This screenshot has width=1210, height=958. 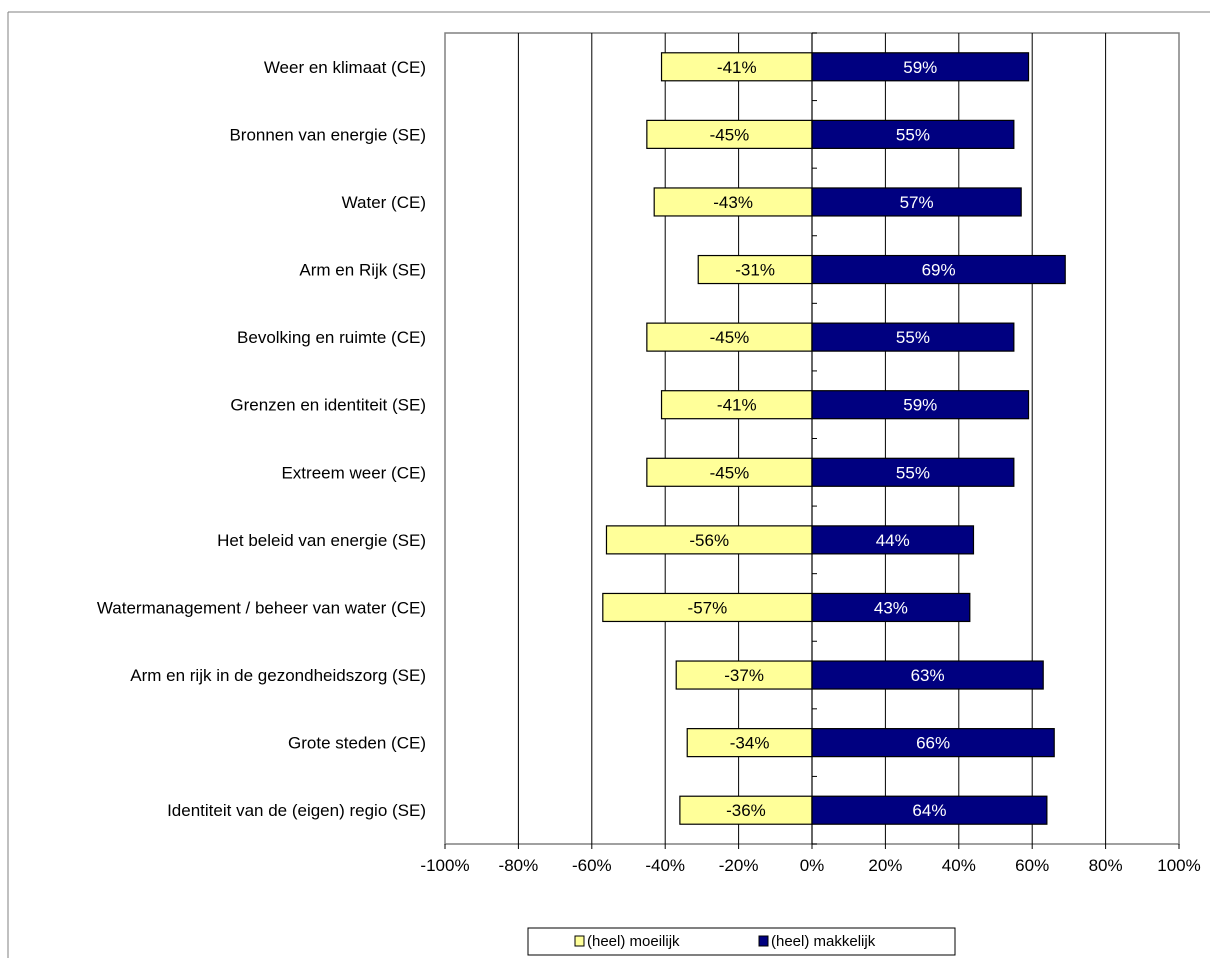 What do you see at coordinates (296, 810) in the screenshot?
I see `category-label: Identiteit van de (eigen) regio (SE)` at bounding box center [296, 810].